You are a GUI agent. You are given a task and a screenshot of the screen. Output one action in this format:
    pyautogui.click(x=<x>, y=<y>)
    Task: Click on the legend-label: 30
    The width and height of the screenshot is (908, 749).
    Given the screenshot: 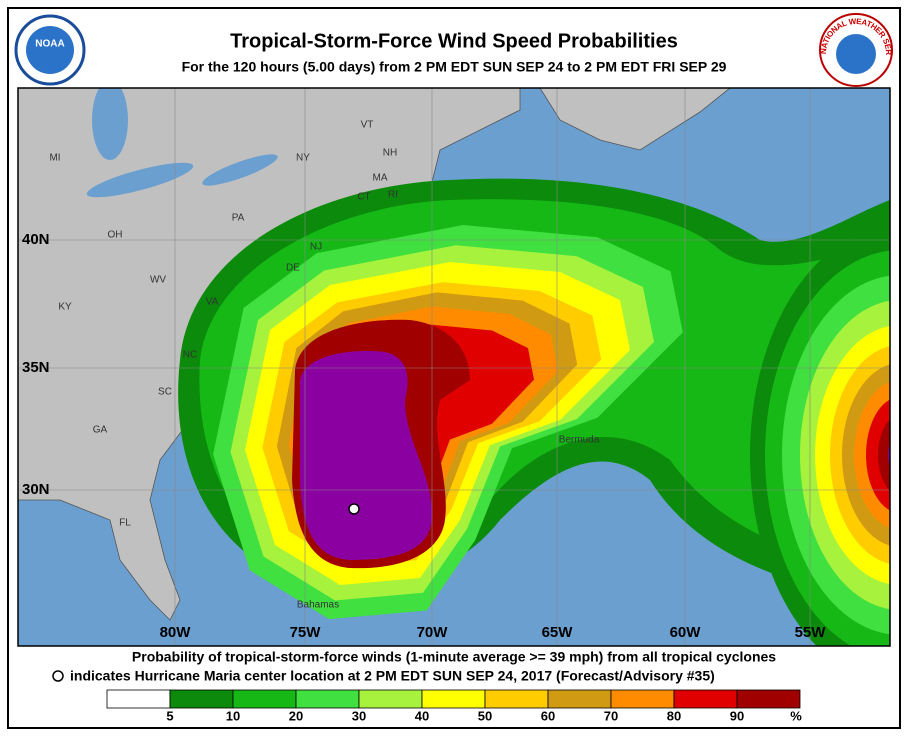 What is the action you would take?
    pyautogui.click(x=359, y=715)
    